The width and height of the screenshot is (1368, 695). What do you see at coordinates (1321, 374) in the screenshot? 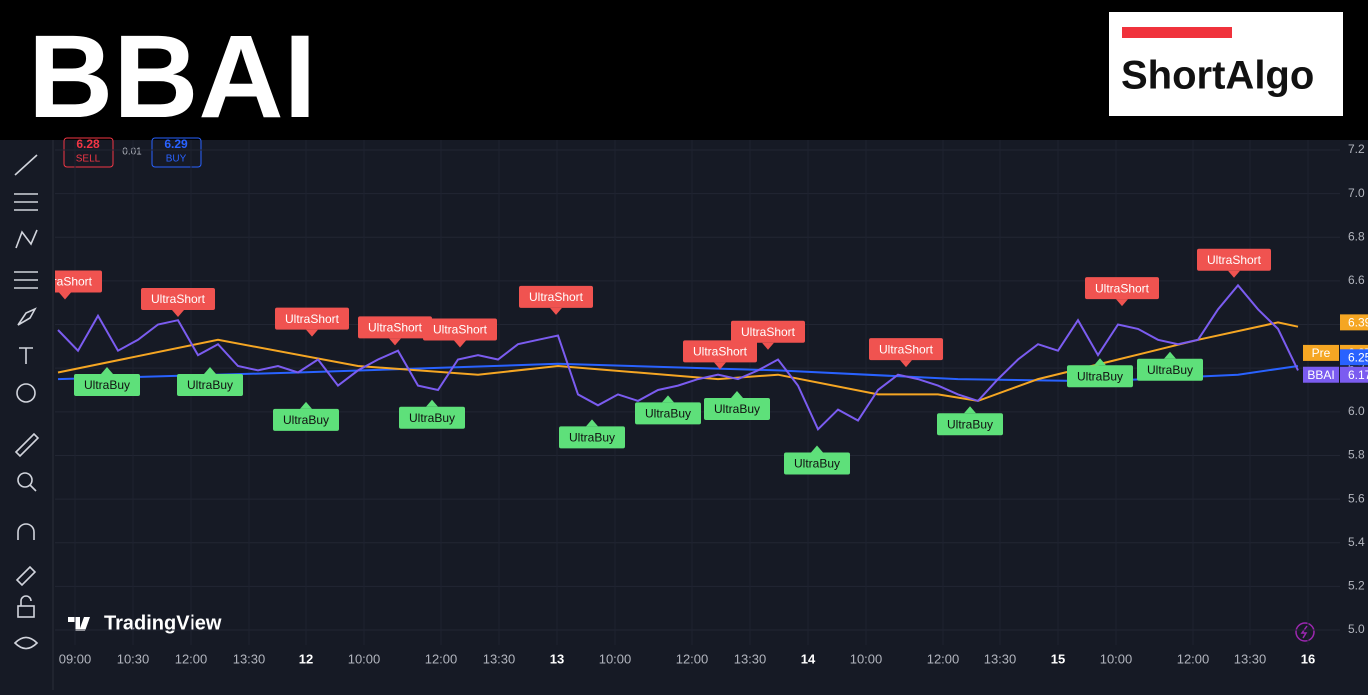
I see `price-tag-name-box` at bounding box center [1321, 374].